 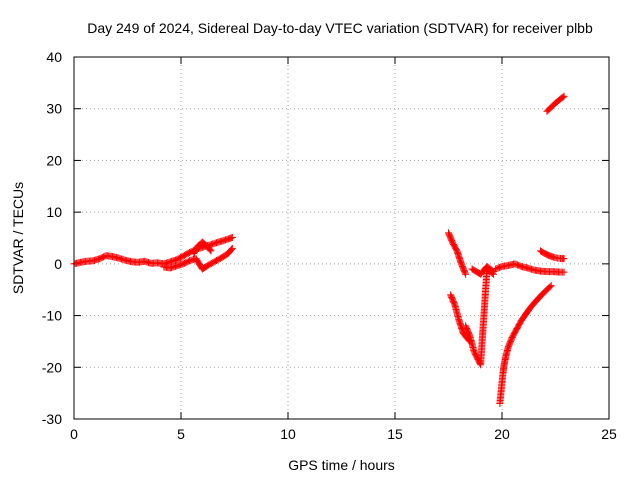 What do you see at coordinates (58, 264) in the screenshot?
I see `y-tick-label: 0` at bounding box center [58, 264].